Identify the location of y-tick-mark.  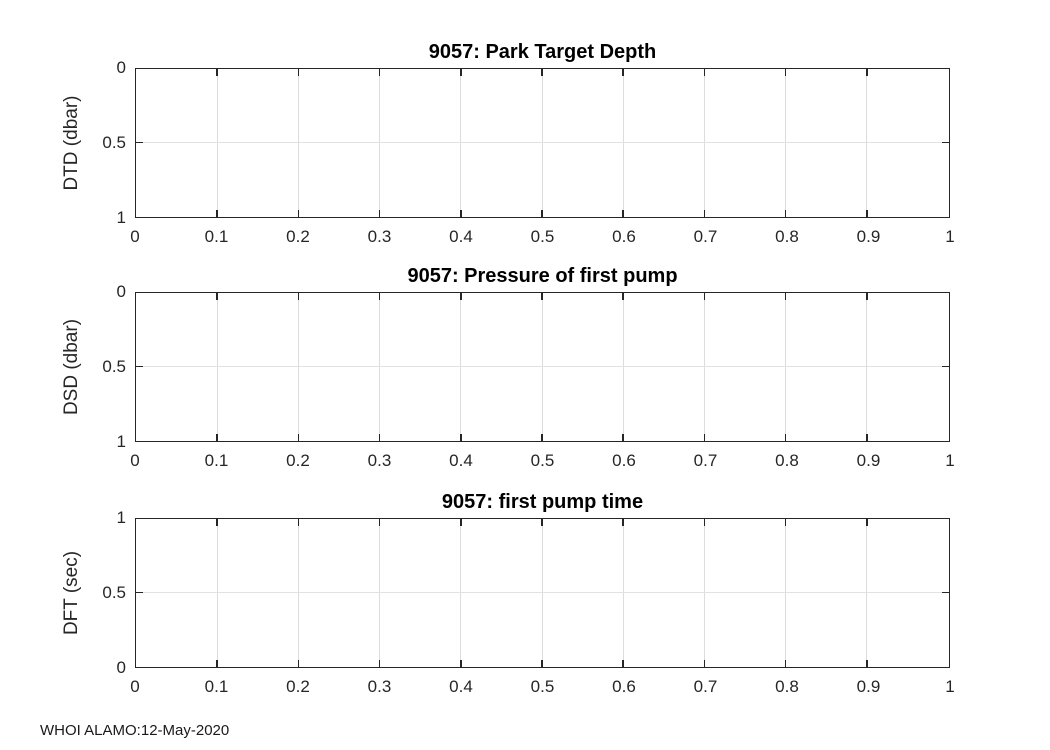
(945, 142).